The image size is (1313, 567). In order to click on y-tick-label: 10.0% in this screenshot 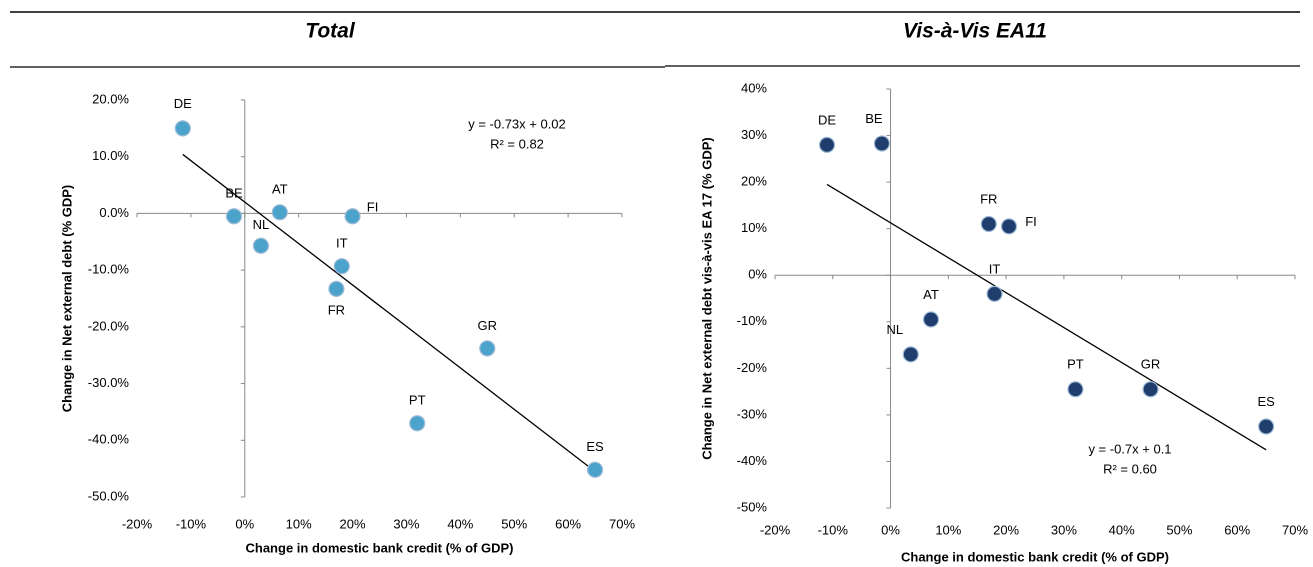, I will do `click(110, 155)`.